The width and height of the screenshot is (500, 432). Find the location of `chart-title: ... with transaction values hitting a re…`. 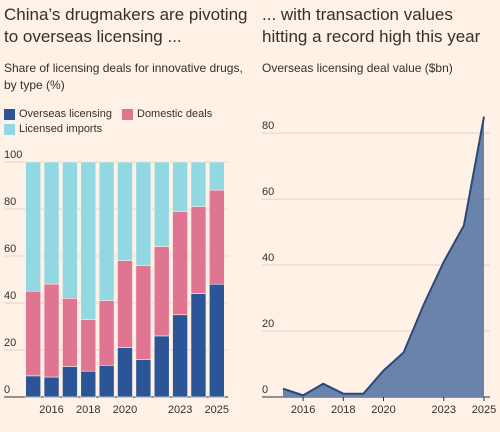

chart-title: ... with transaction values hitting a re… is located at coordinates (371, 25).